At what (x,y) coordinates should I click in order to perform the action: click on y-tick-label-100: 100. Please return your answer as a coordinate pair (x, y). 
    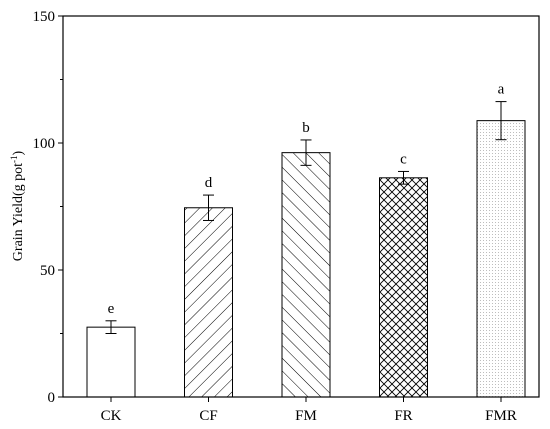
    Looking at the image, I should click on (44, 144).